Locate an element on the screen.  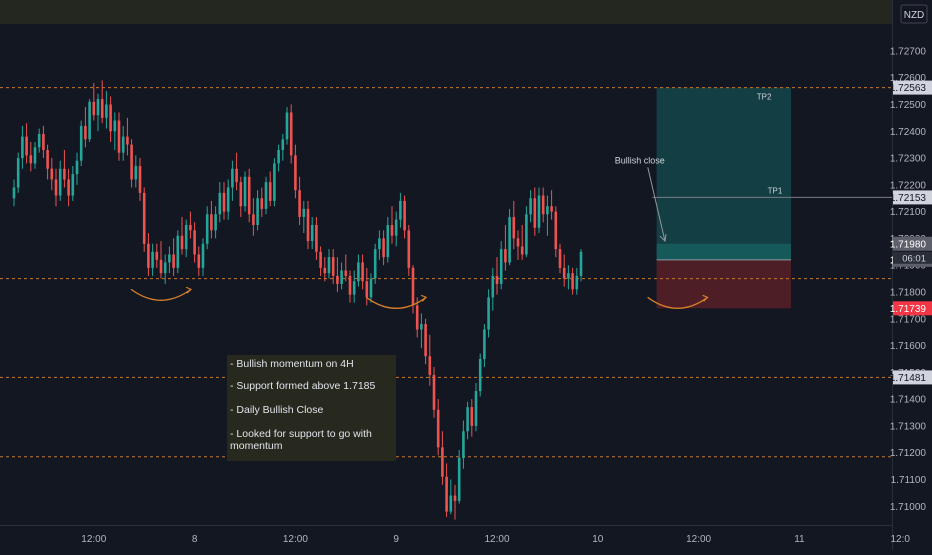
note-line: - Looked for support to go with momentum is located at coordinates (301, 440).